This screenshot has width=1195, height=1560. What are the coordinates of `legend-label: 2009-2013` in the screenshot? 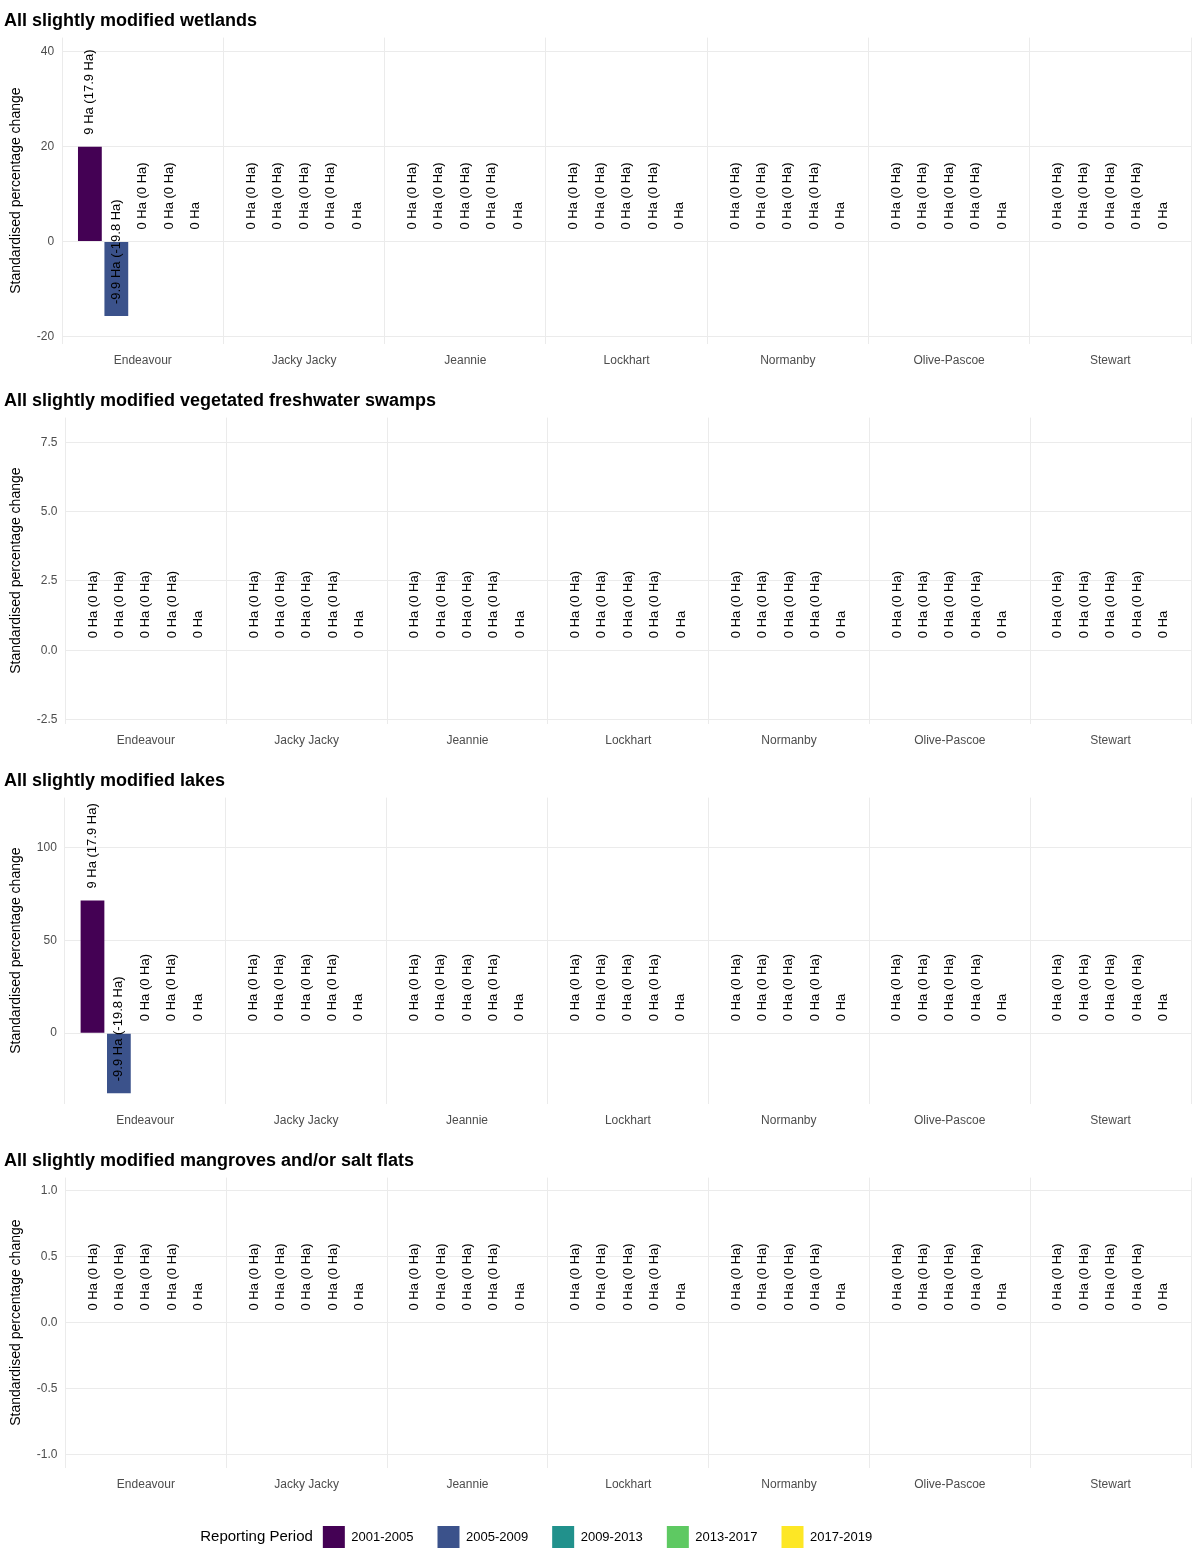 It's located at (611, 1536).